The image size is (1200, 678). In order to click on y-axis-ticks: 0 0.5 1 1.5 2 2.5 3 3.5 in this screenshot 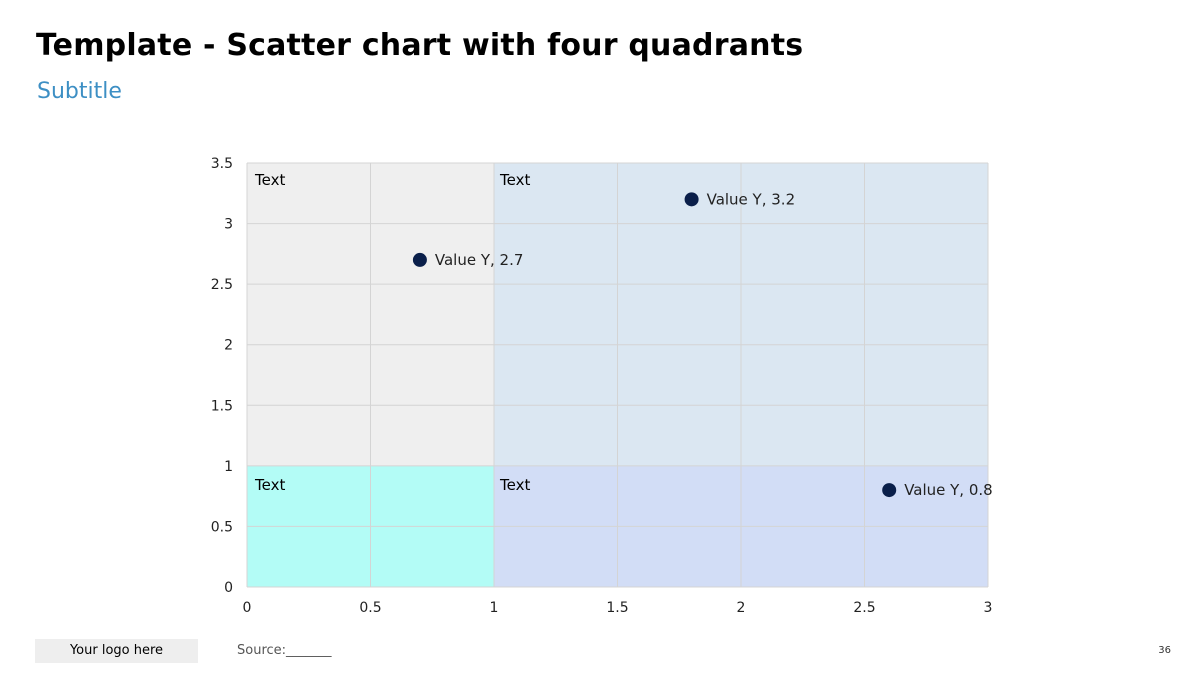, I will do `click(222, 376)`.